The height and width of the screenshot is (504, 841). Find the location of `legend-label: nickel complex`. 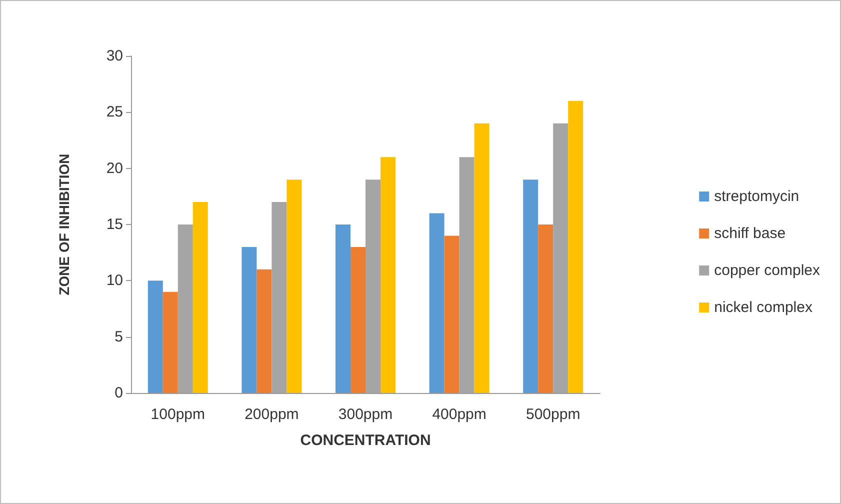

legend-label: nickel complex is located at coordinates (763, 307).